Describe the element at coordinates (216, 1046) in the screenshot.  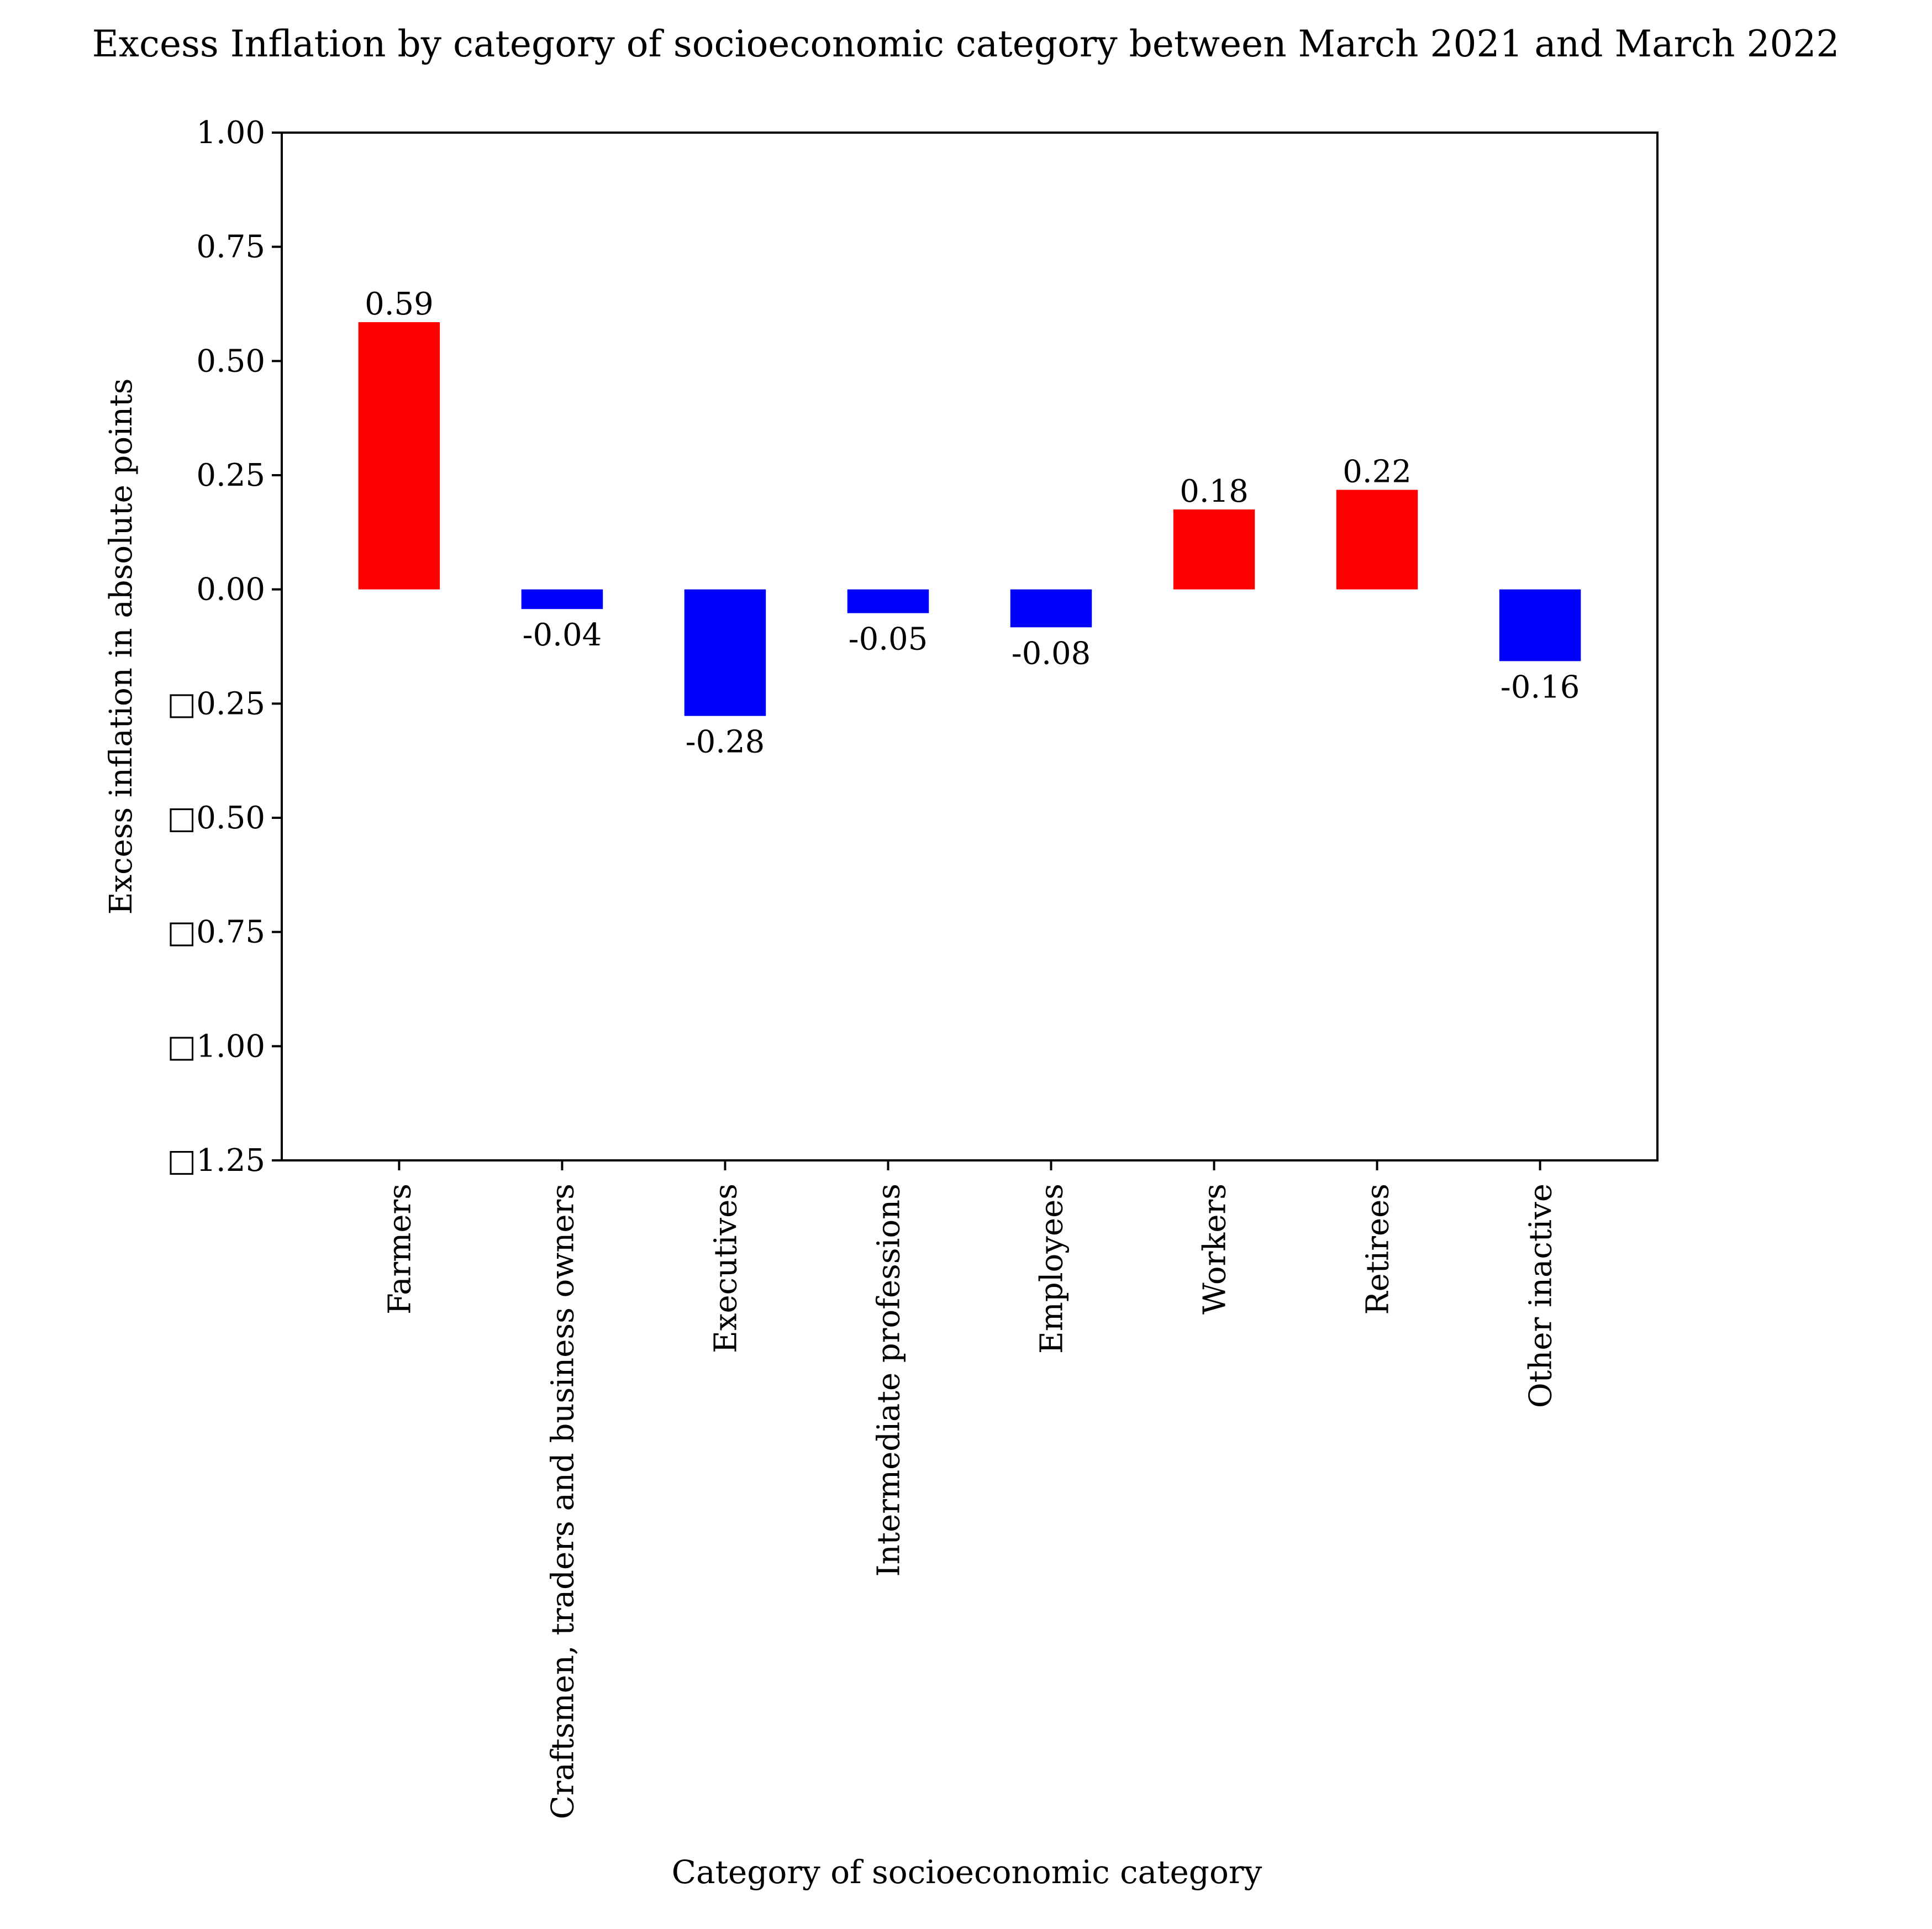
I see `y-tick-label: □1.00` at that location.